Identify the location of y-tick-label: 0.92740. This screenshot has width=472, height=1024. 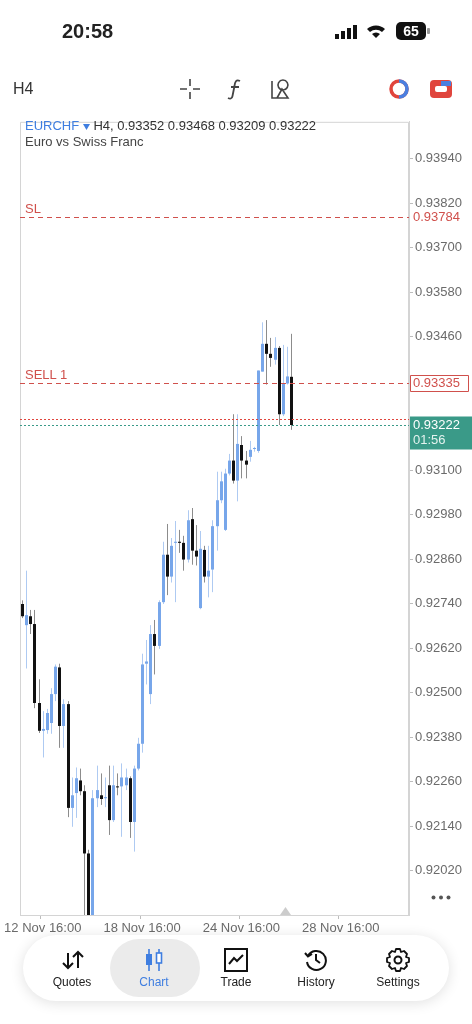
(438, 603).